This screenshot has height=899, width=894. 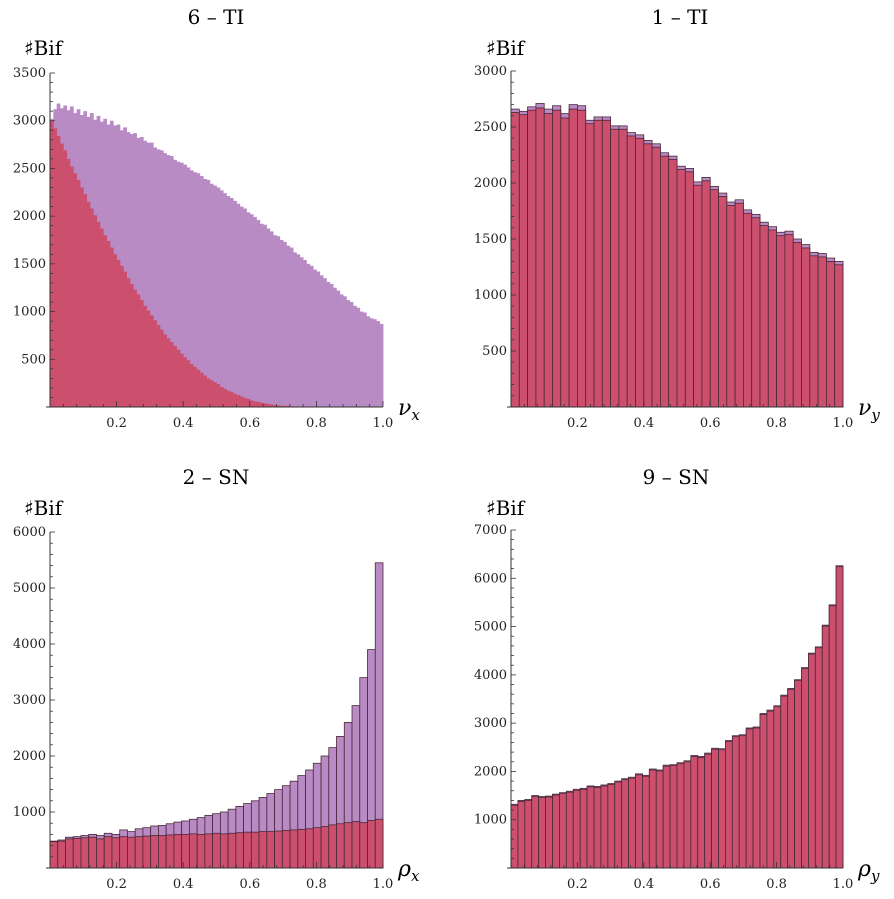 I want to click on x-axis-label: ρy, so click(x=868, y=871).